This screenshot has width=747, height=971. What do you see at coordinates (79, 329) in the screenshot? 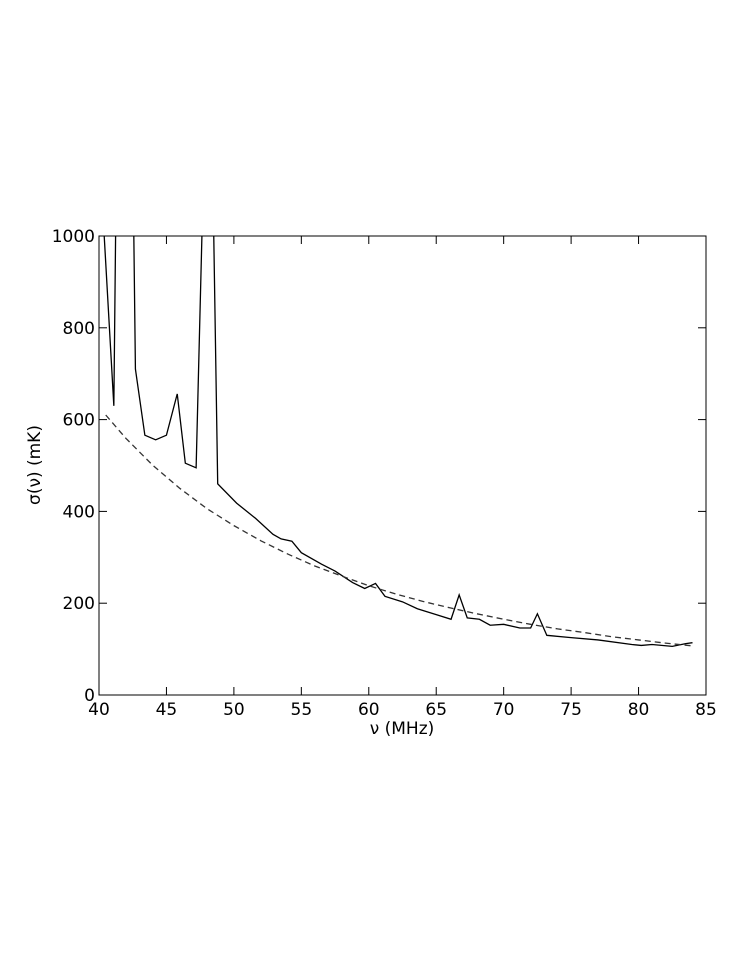
I see `y-tick-label: 800` at bounding box center [79, 329].